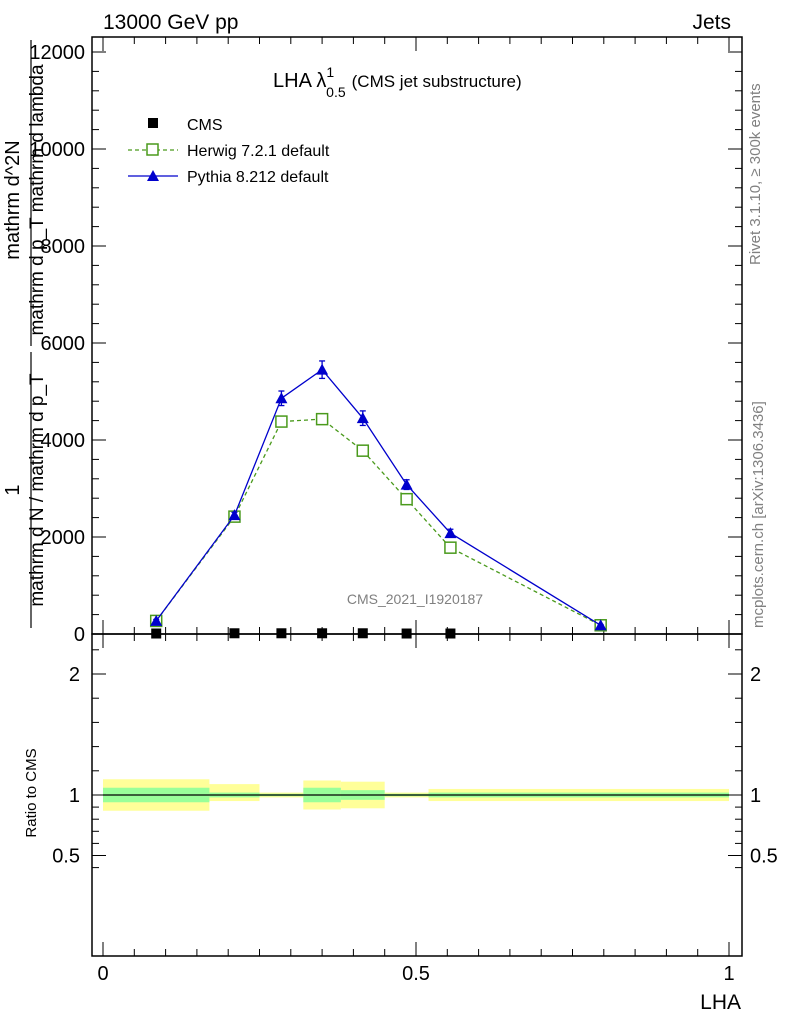 The image size is (786, 1024). What do you see at coordinates (66, 857) in the screenshot?
I see `ratio-y-tick-label-left: 0.5` at bounding box center [66, 857].